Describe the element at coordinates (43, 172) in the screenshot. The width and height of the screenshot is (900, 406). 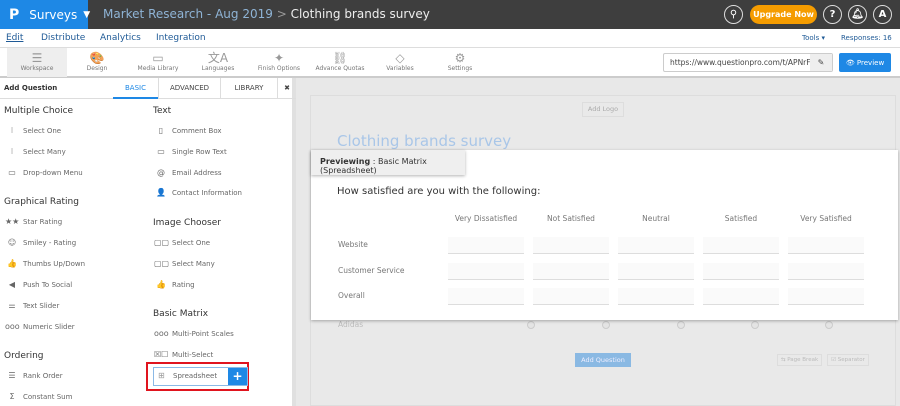
I see `question-type-item: ▭ Drop-down Menu` at that location.